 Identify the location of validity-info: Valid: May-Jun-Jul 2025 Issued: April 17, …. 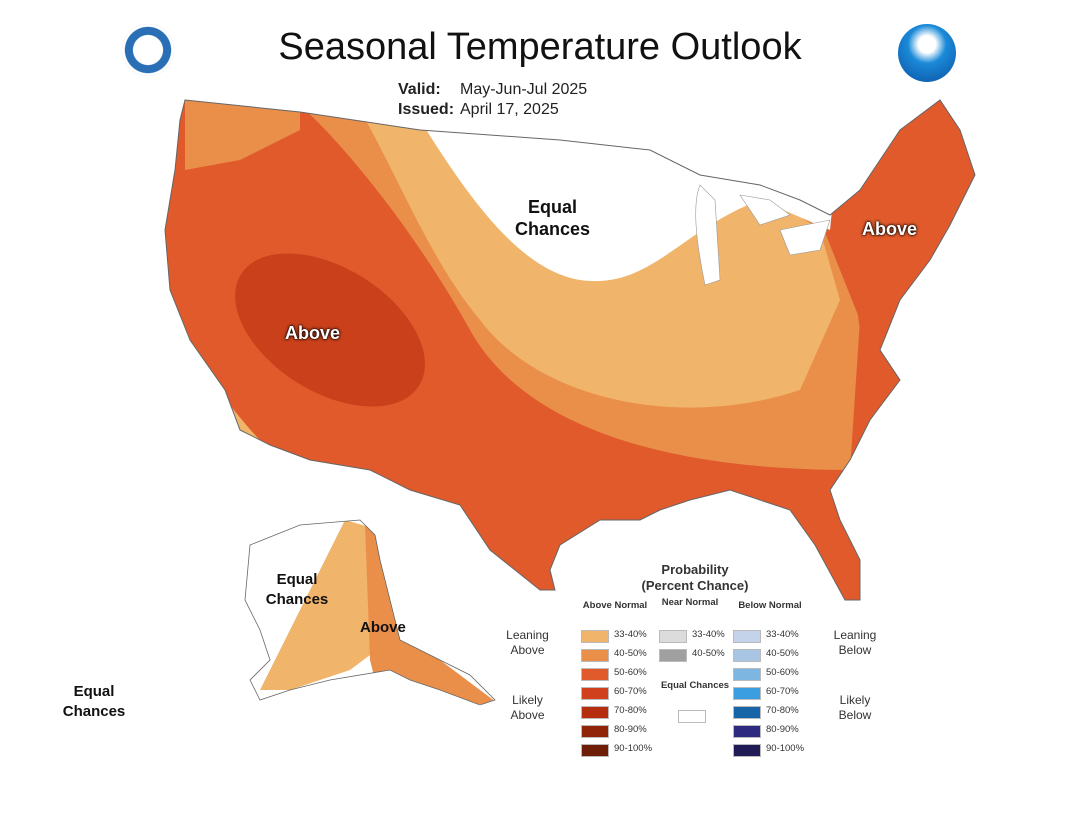
(493, 99).